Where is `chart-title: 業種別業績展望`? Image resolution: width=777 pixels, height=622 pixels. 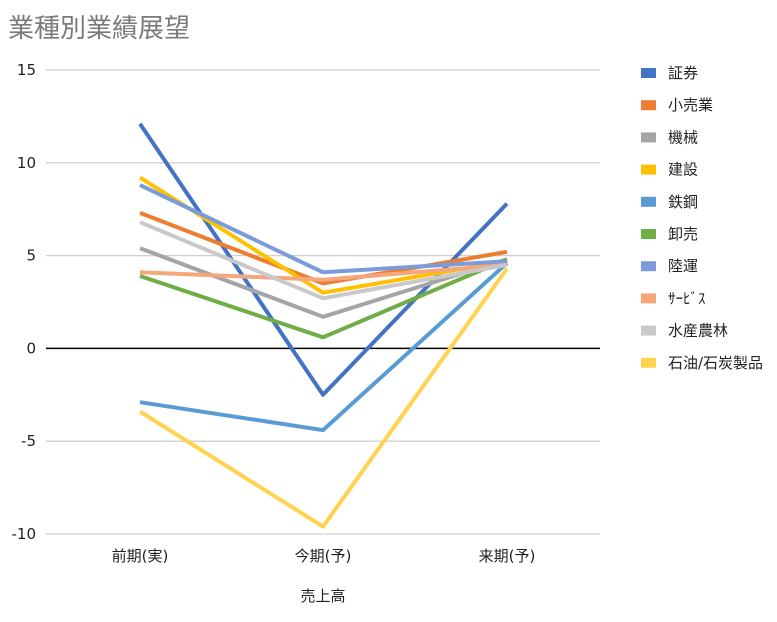 chart-title: 業種別業績展望 is located at coordinates (99, 29).